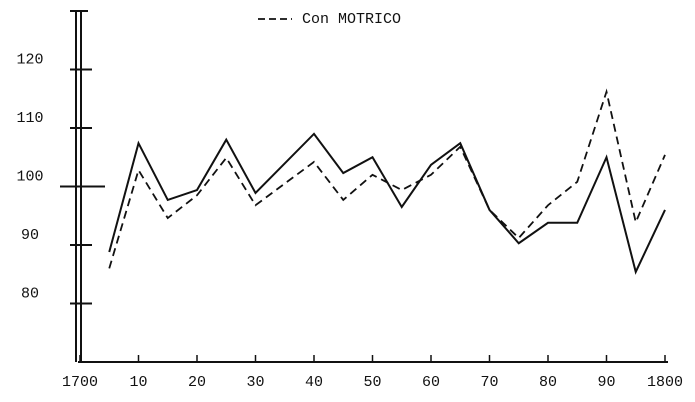 The width and height of the screenshot is (695, 402). What do you see at coordinates (372, 382) in the screenshot?
I see `x-tick-label: 50` at bounding box center [372, 382].